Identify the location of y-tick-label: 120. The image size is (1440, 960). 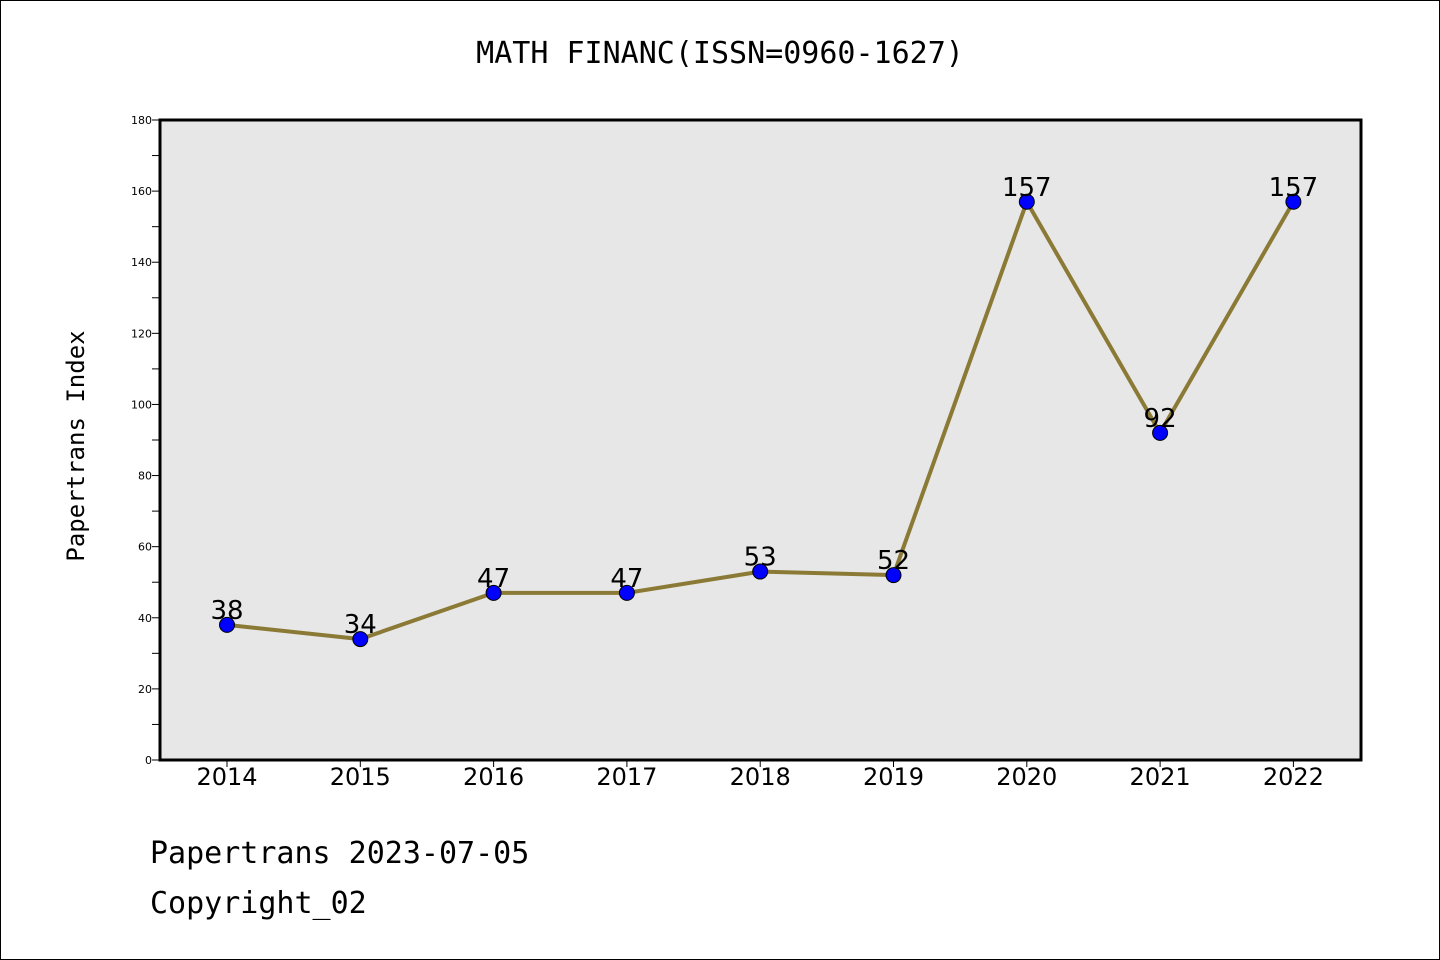
(141, 333).